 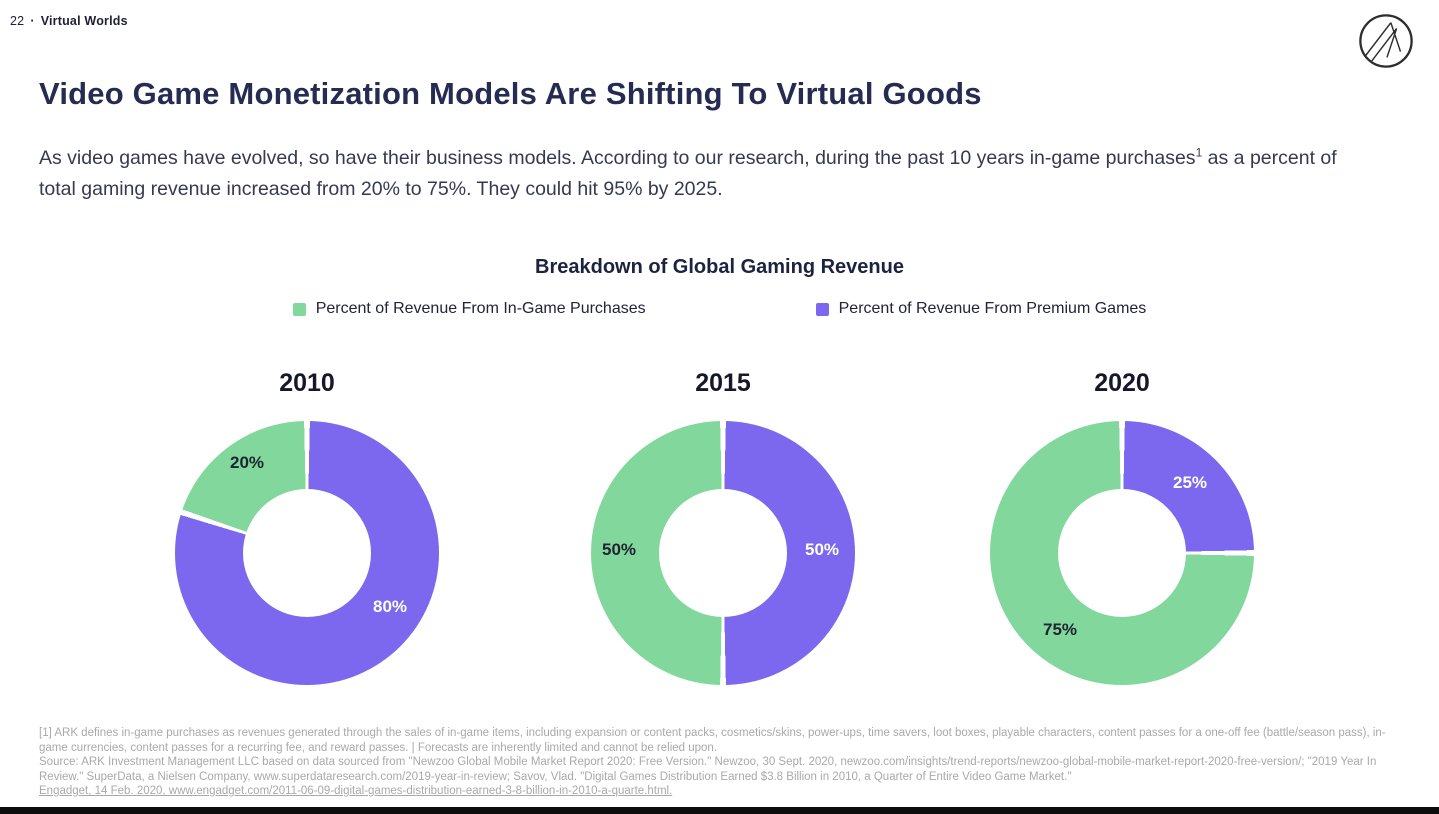 What do you see at coordinates (992, 308) in the screenshot?
I see `legend-label-premium: Percent of Revenue From Premium Games` at bounding box center [992, 308].